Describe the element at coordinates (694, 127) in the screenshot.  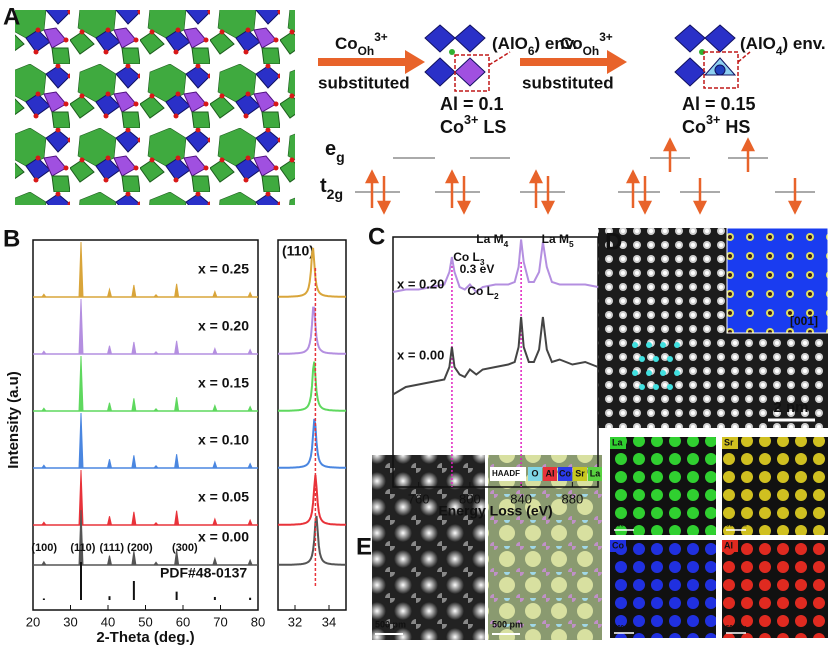
I see `text-part: Co` at that location.